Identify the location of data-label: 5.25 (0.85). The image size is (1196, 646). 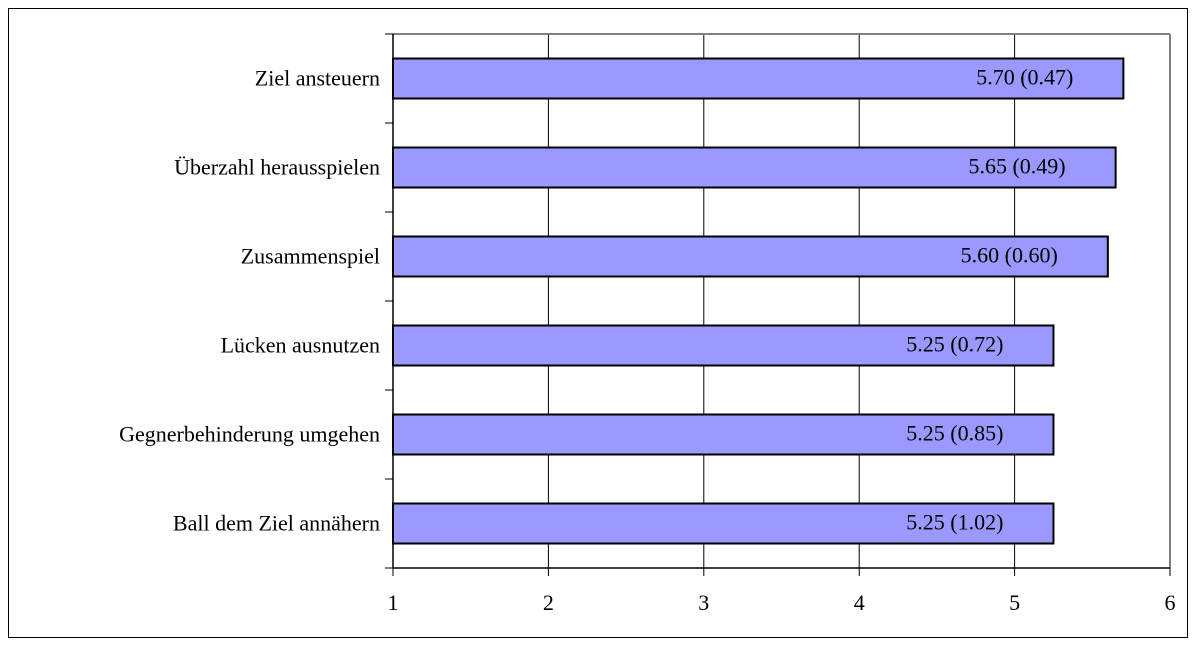
(954, 433).